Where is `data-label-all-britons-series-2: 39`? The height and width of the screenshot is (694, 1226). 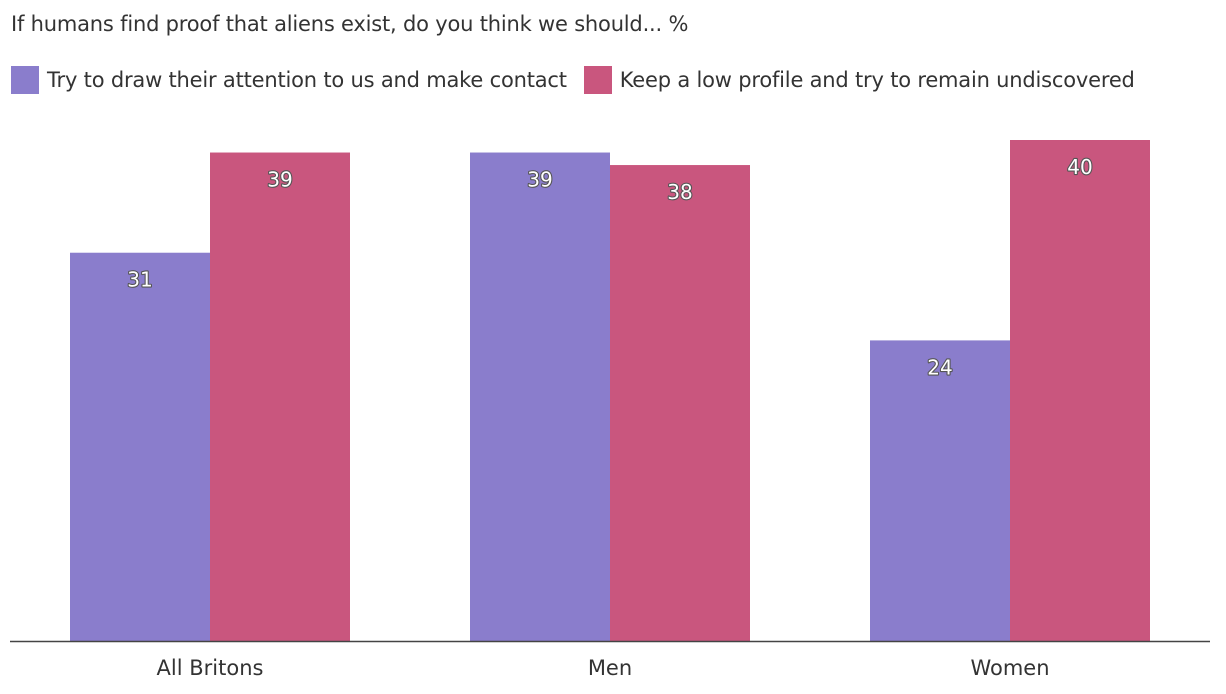 data-label-all-britons-series-2: 39 is located at coordinates (279, 180).